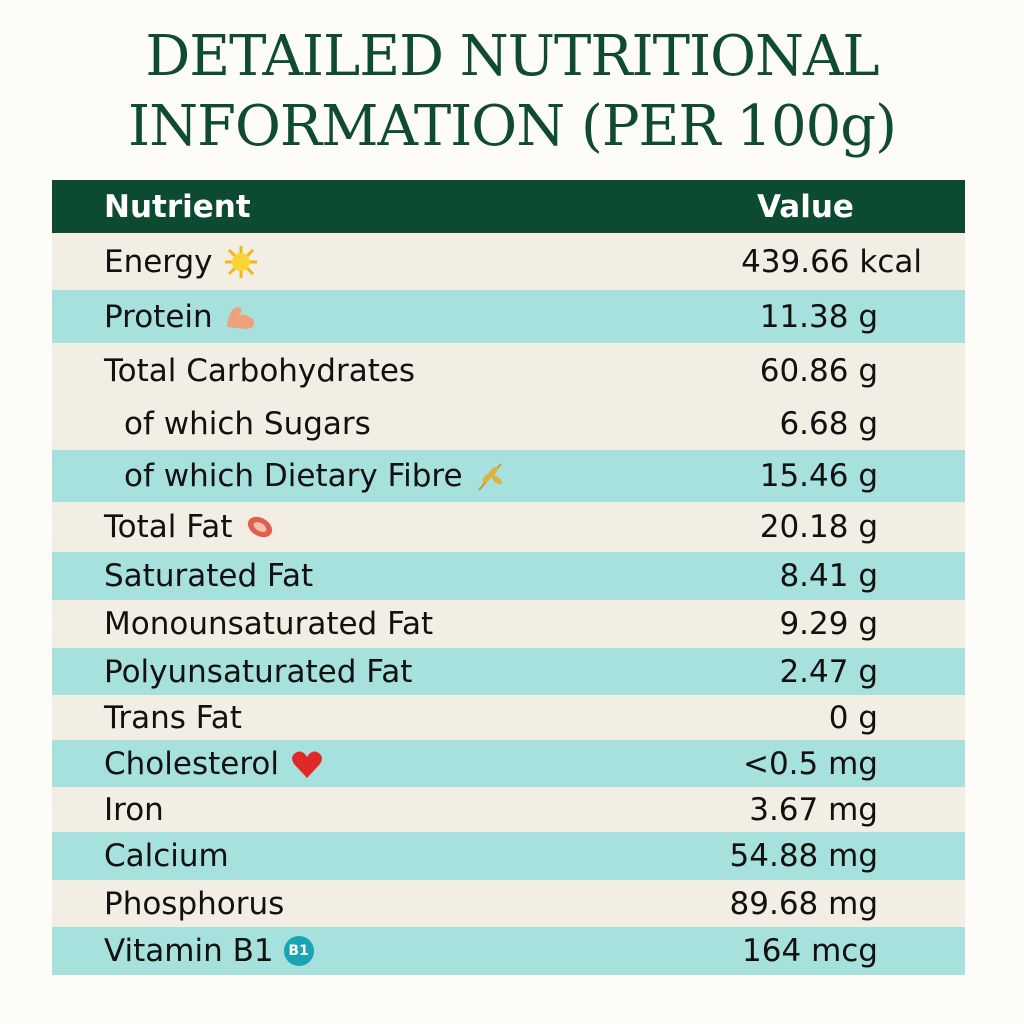 Image resolution: width=1024 pixels, height=1024 pixels. Describe the element at coordinates (166, 856) in the screenshot. I see `nutrient: Calcium` at that location.